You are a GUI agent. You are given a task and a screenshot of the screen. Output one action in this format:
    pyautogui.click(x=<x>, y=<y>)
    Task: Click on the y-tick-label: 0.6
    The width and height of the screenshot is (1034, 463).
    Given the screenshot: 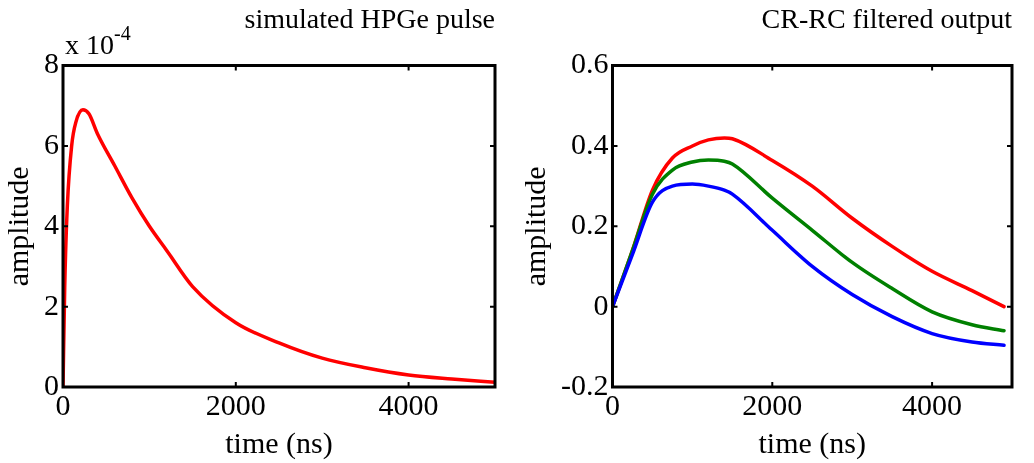 What is the action you would take?
    pyautogui.click(x=589, y=63)
    